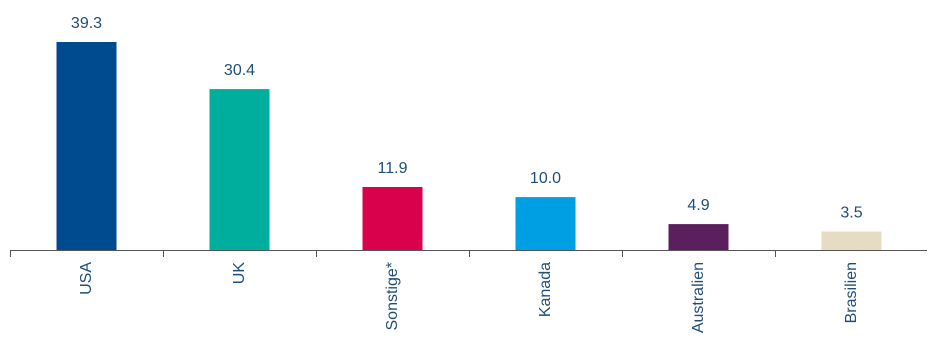 This screenshot has height=352, width=928. I want to click on bar-value-label: 4.9, so click(698, 205).